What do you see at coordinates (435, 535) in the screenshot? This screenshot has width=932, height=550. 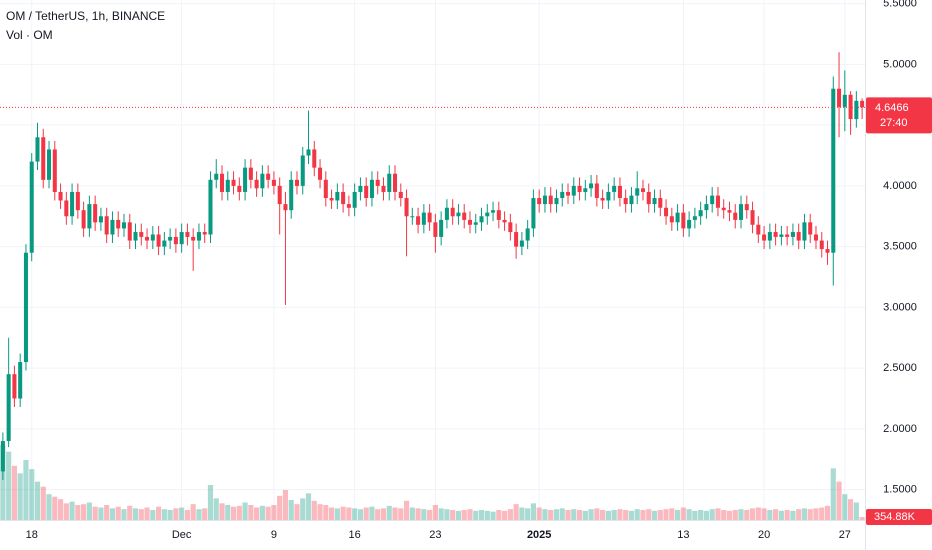 I see `x-tick-label: 23` at bounding box center [435, 535].